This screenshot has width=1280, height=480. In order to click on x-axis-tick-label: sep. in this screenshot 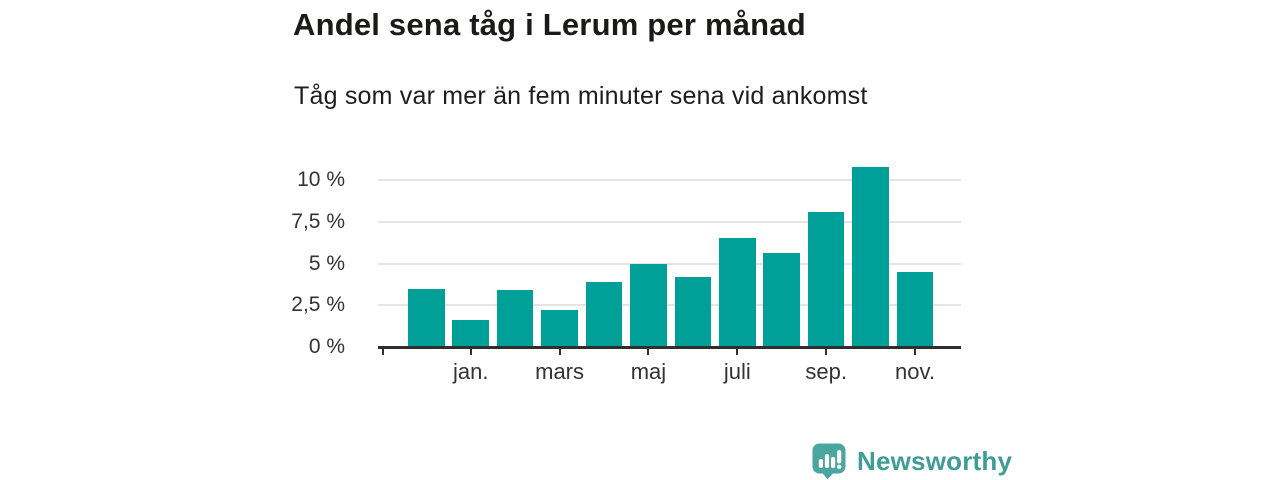, I will do `click(826, 371)`.